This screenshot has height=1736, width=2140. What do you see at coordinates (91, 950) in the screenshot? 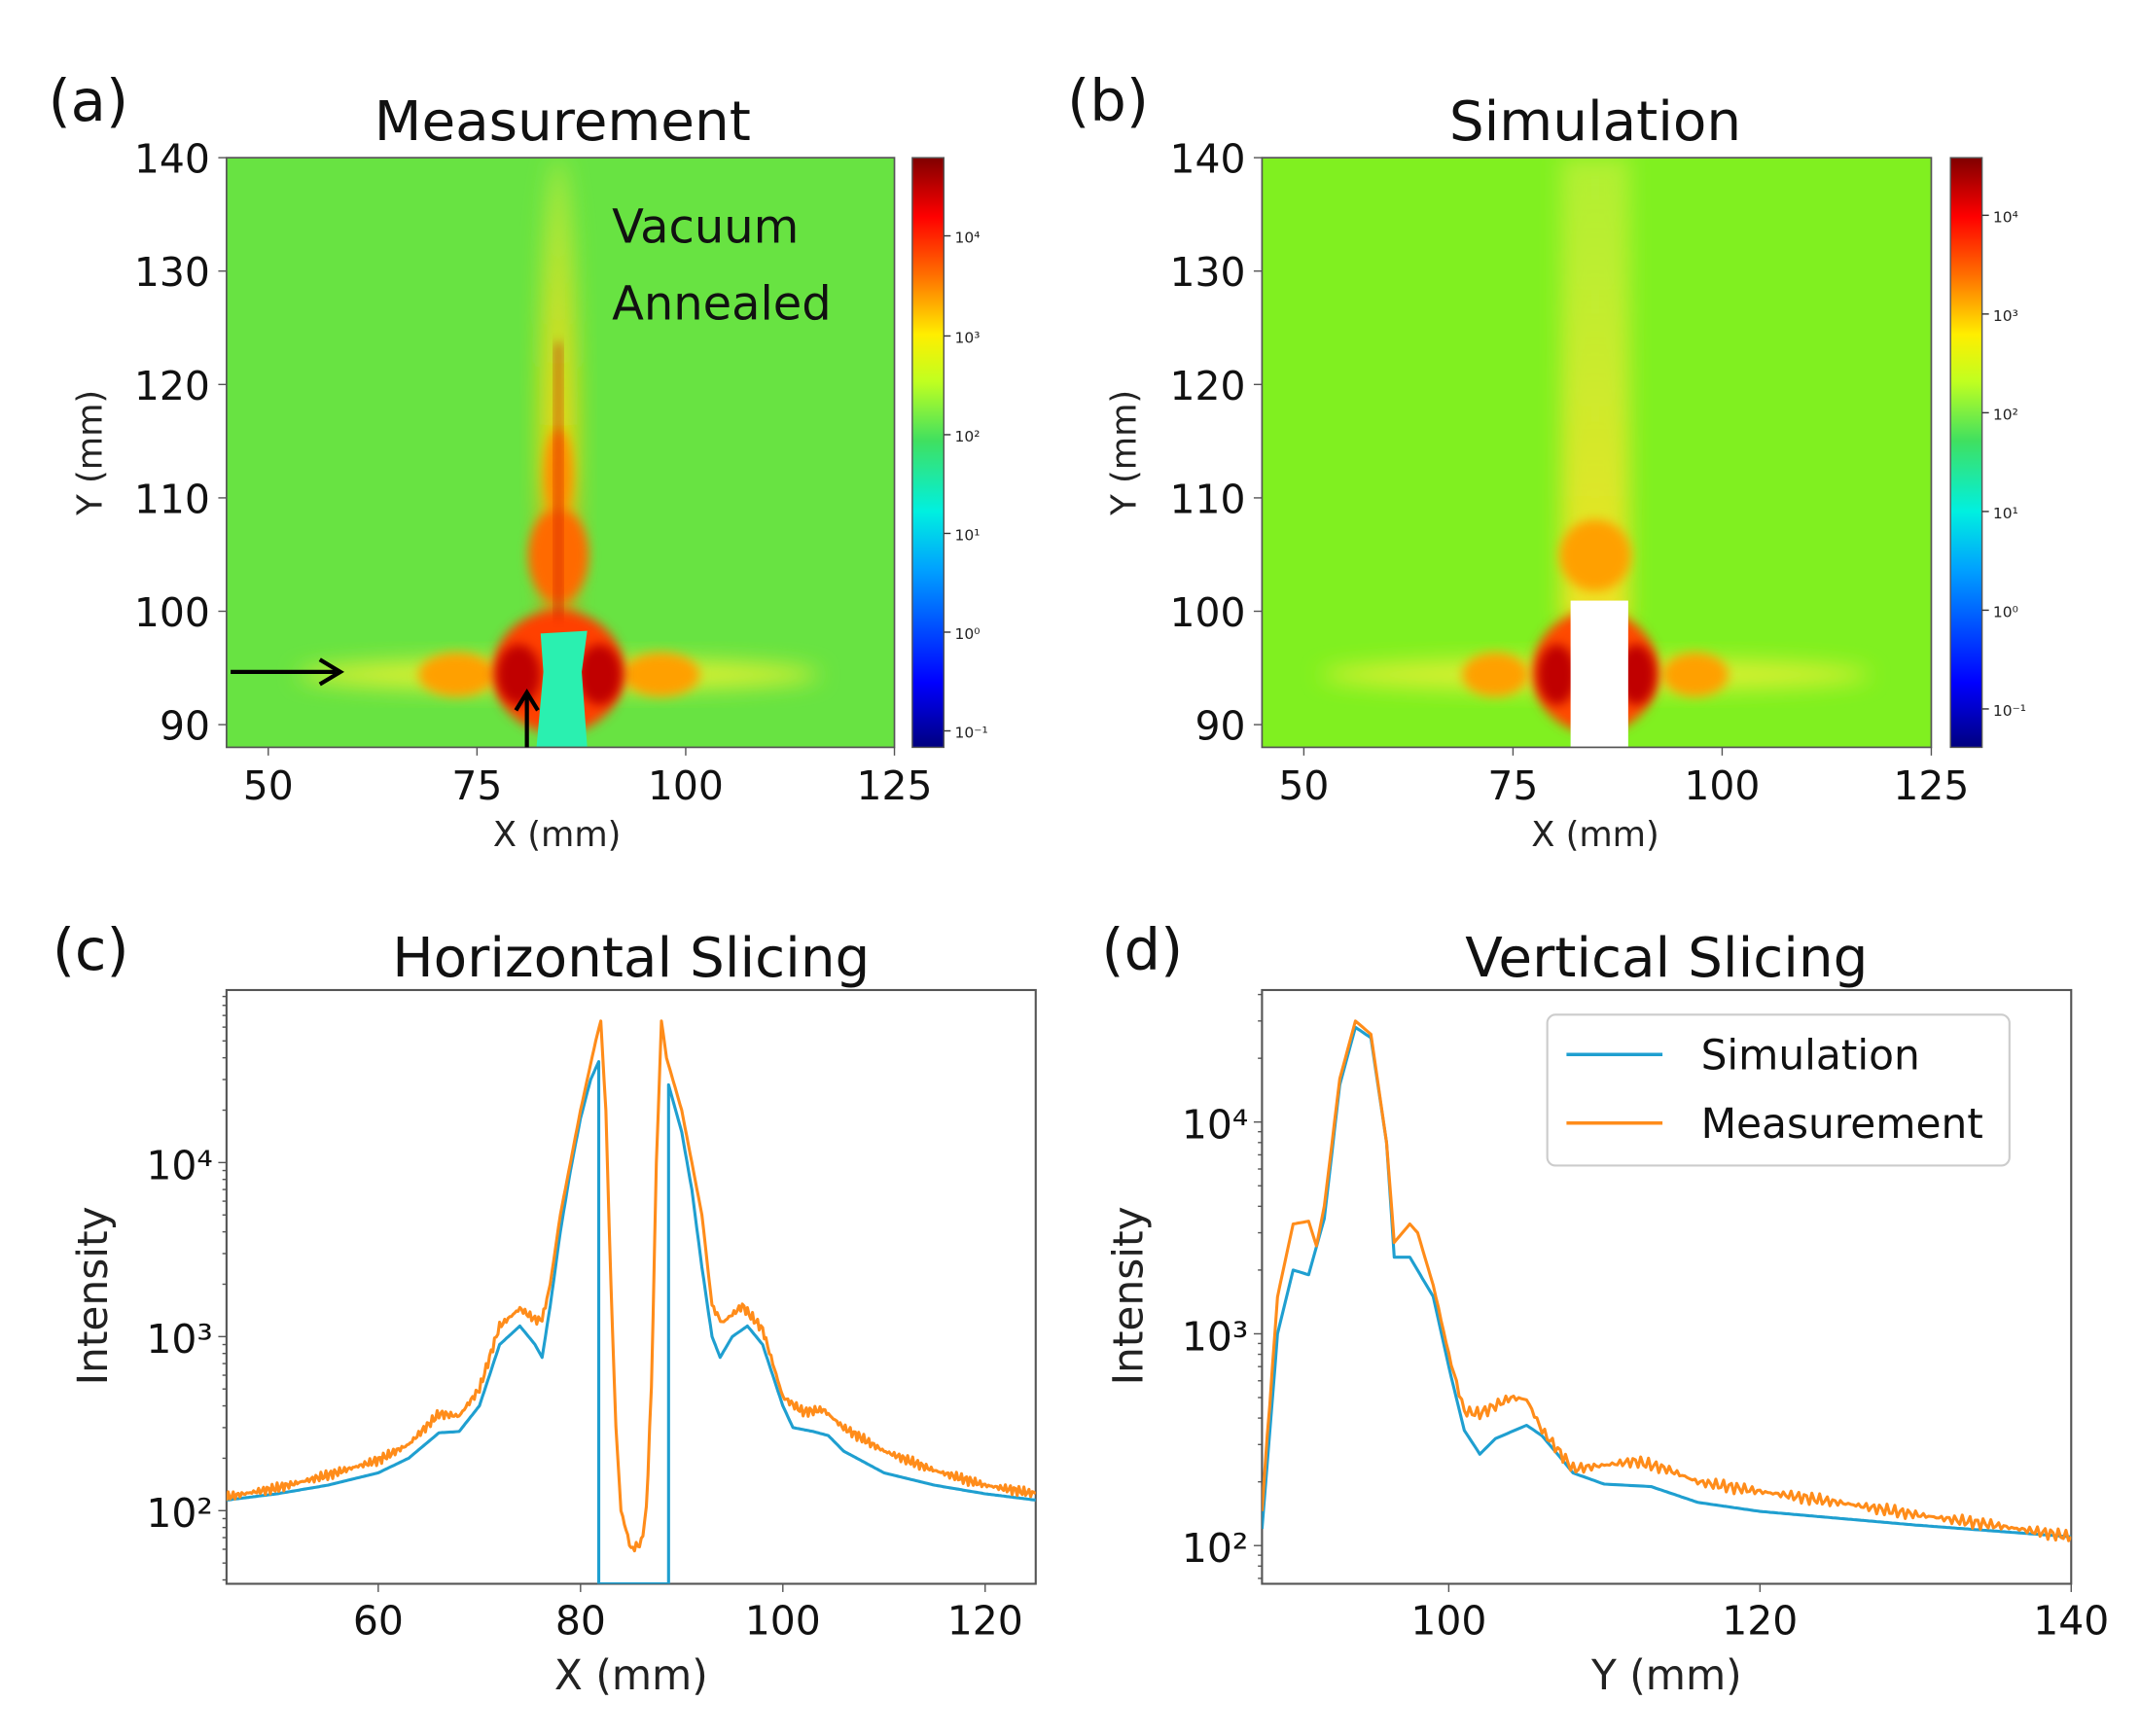
I see `panel-label-c: (c)` at bounding box center [91, 950].